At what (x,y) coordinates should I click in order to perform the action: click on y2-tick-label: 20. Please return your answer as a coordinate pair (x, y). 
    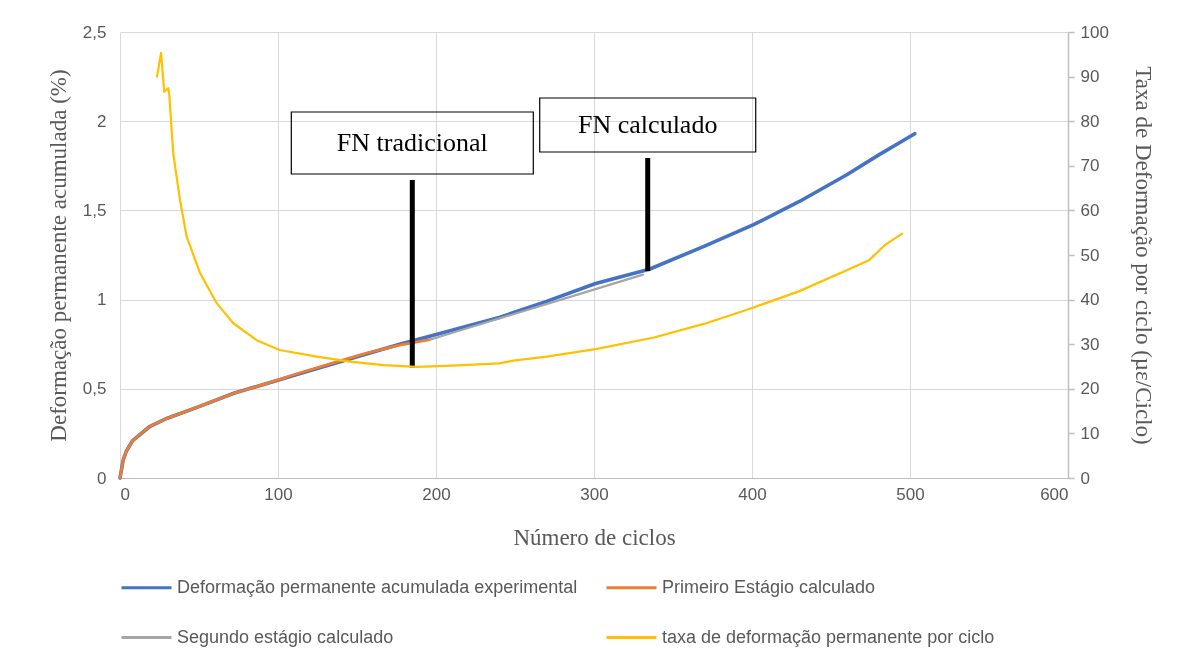
    Looking at the image, I should click on (1090, 389).